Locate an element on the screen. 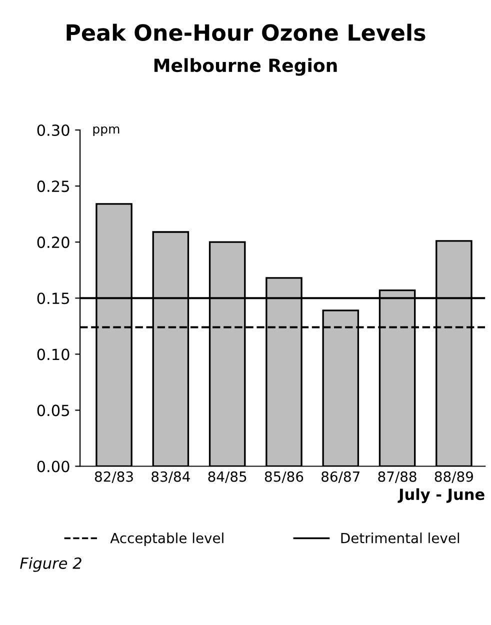  chart-subtitle: Melbourne Region is located at coordinates (245, 67).